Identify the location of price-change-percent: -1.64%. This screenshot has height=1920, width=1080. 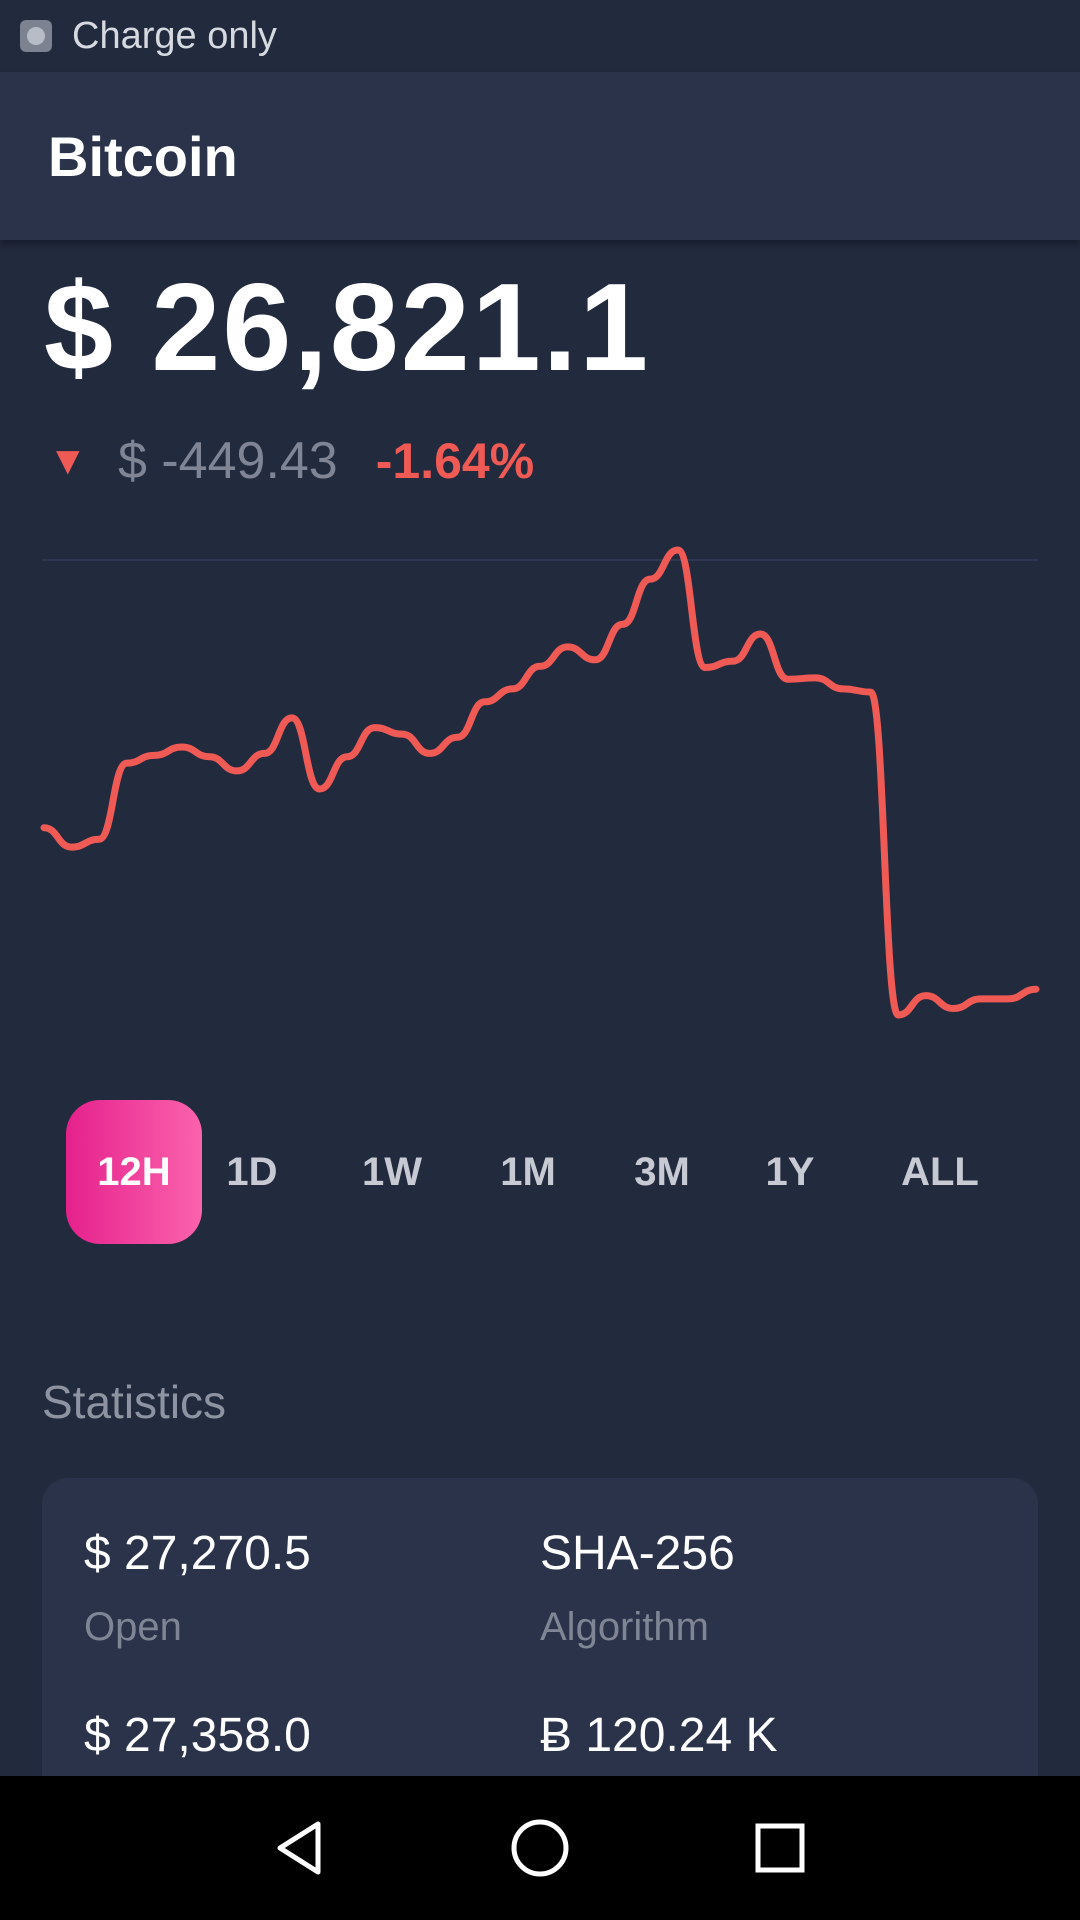
(455, 461).